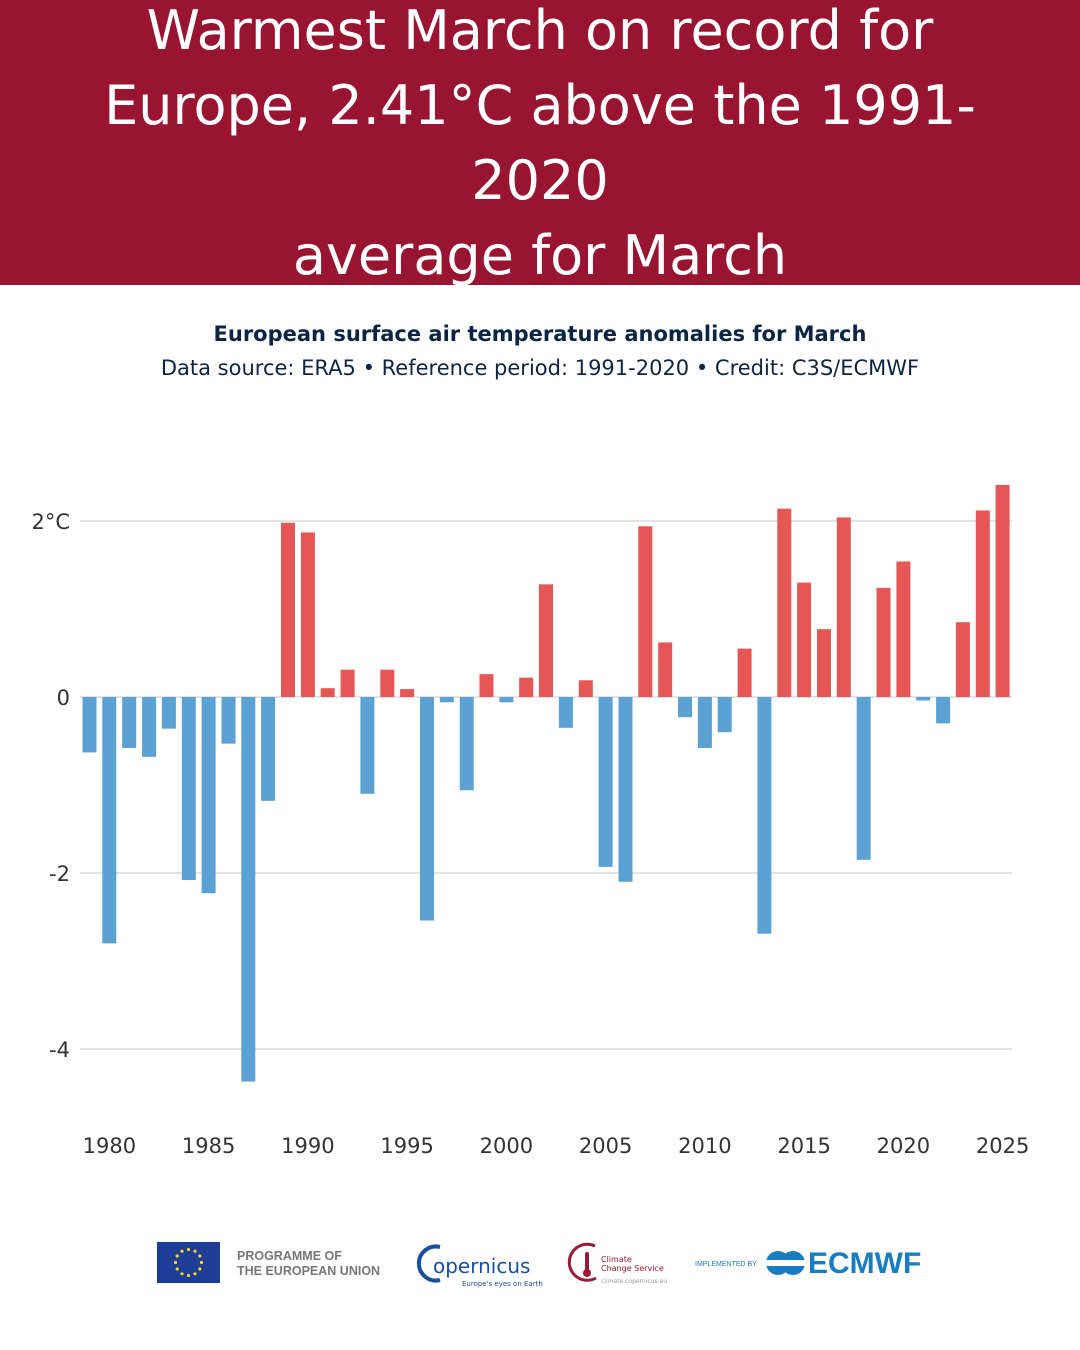 The image size is (1080, 1350). Describe the element at coordinates (63, 698) in the screenshot. I see `y-tick-label: 0` at that location.